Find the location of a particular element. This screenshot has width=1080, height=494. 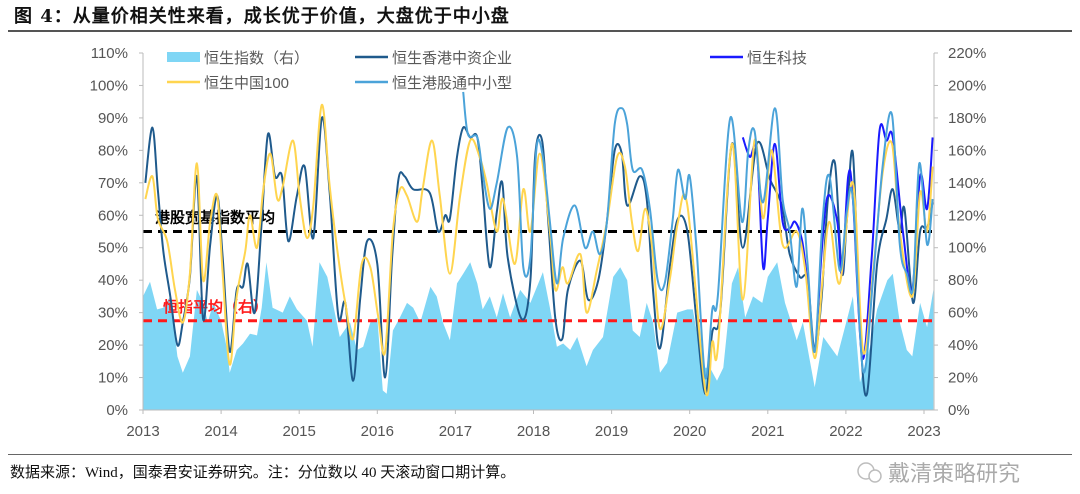

y-right-tick-label: 120% is located at coordinates (967, 215).